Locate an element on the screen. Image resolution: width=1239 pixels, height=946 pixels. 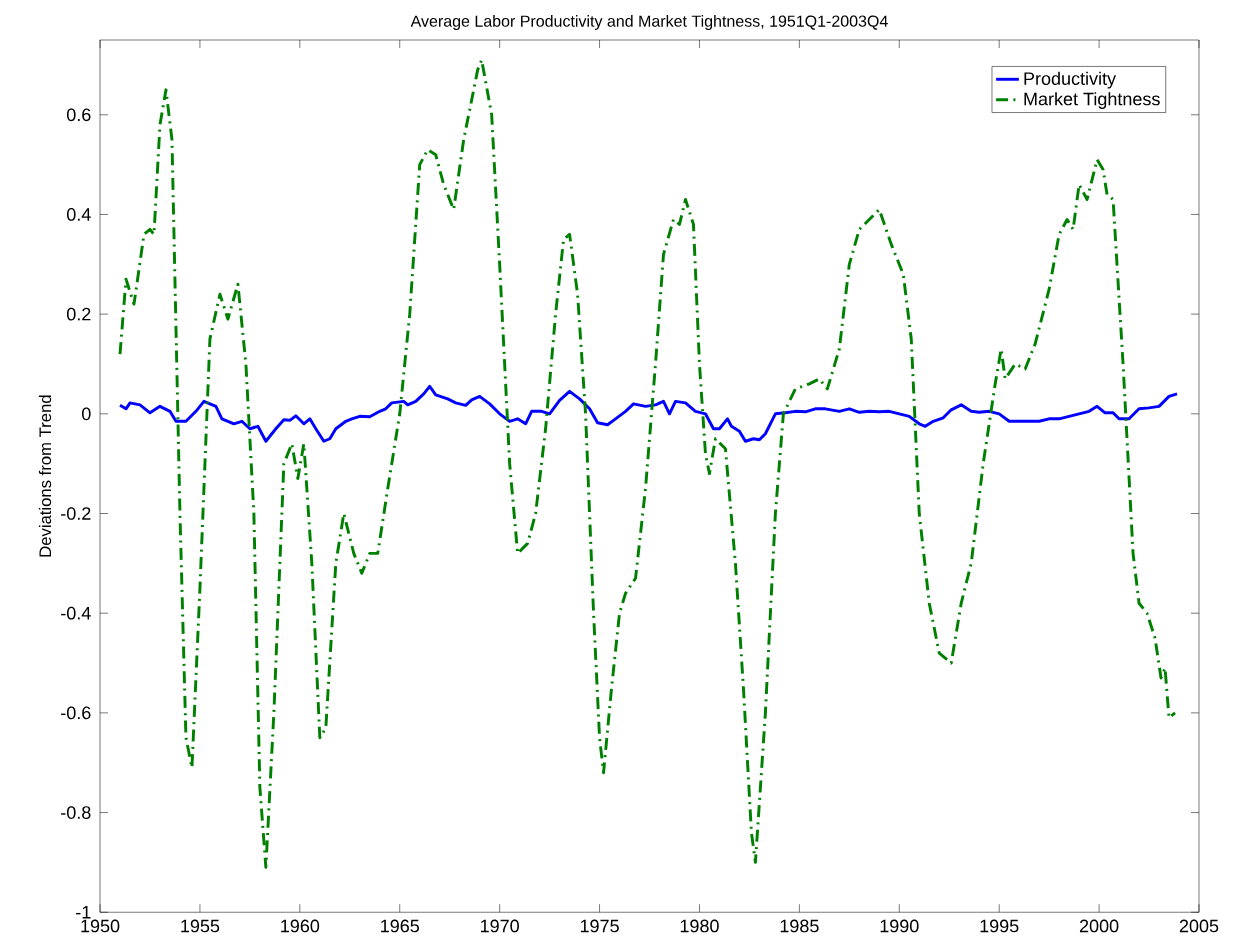
x-tick-label: 1990 is located at coordinates (899, 926).